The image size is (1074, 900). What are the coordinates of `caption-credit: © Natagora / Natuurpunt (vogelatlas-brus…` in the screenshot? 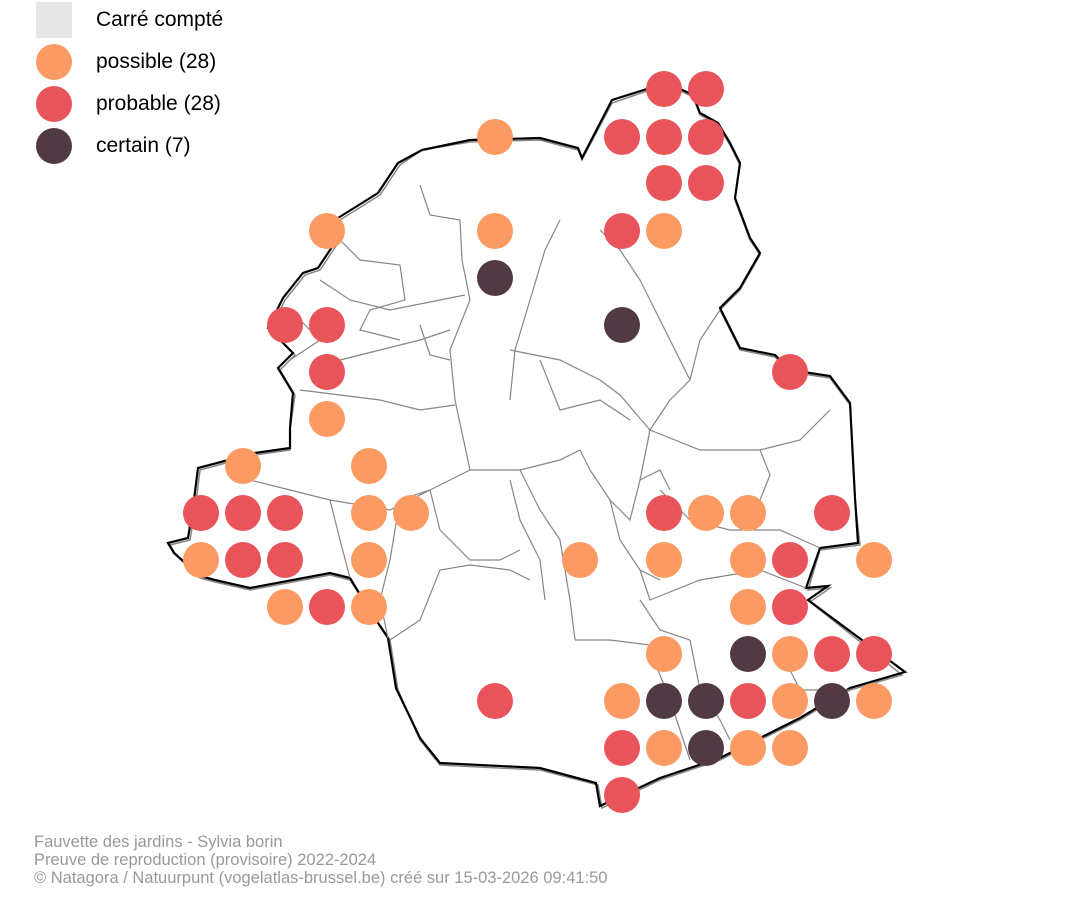 It's located at (321, 878).